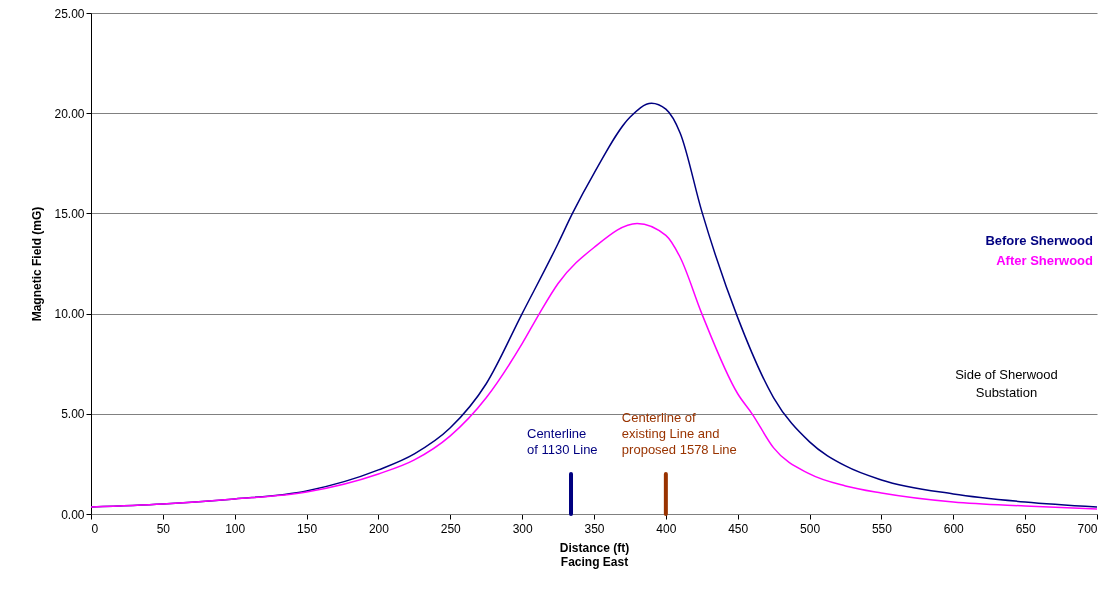 This screenshot has height=603, width=1115. Describe the element at coordinates (1045, 261) in the screenshot. I see `text: After Sherwood` at that location.